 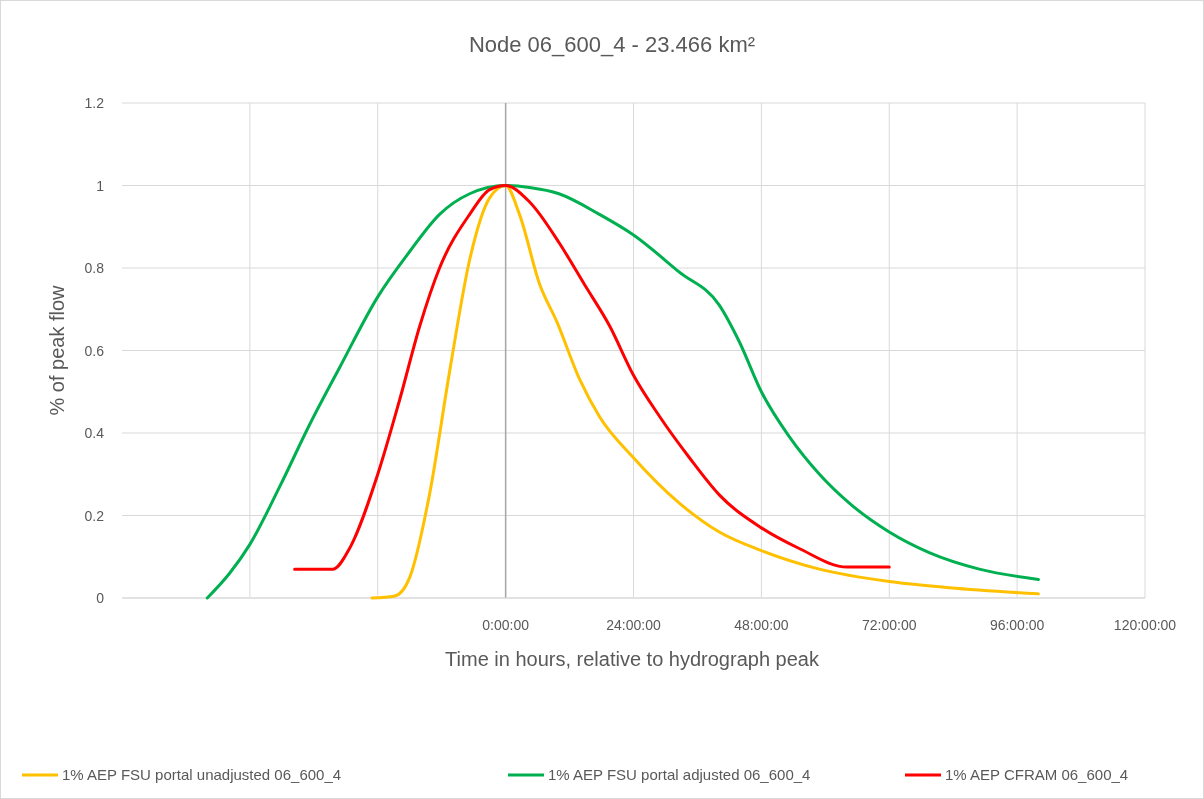 I want to click on y-tick-label: 0, so click(x=100, y=598).